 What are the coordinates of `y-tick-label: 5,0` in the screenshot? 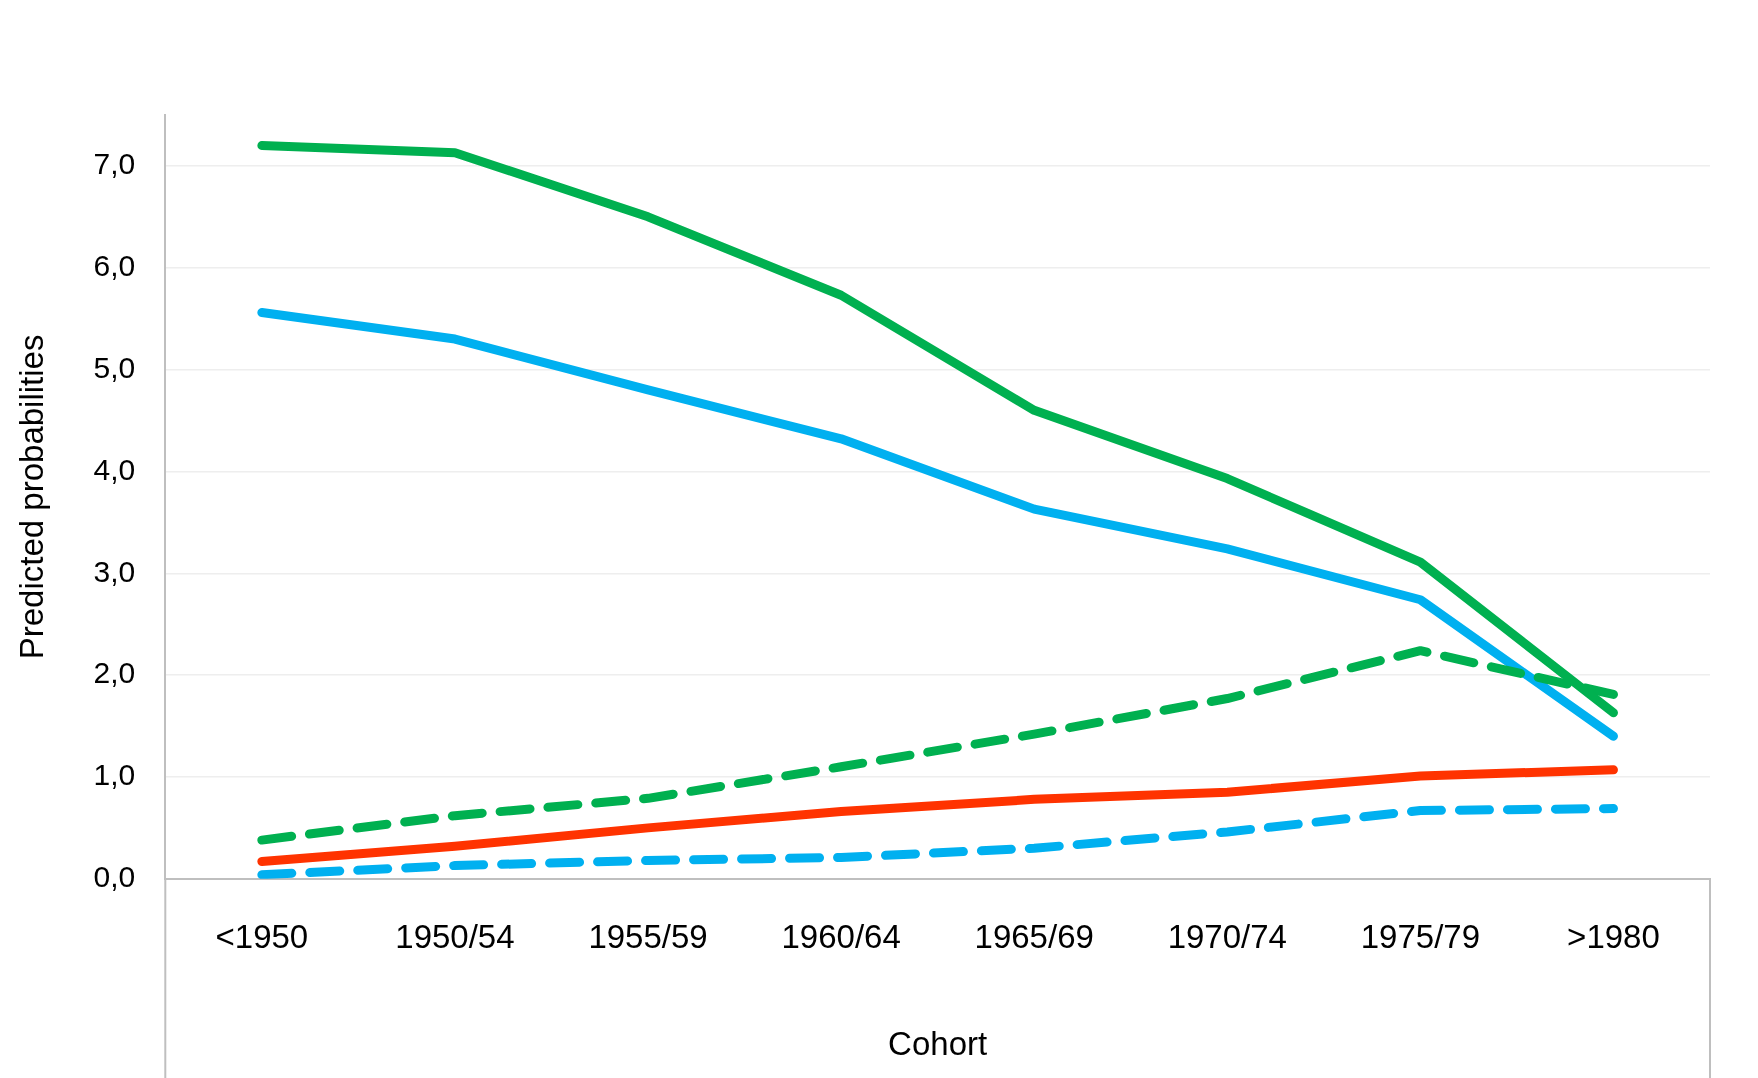 It's located at (114, 367).